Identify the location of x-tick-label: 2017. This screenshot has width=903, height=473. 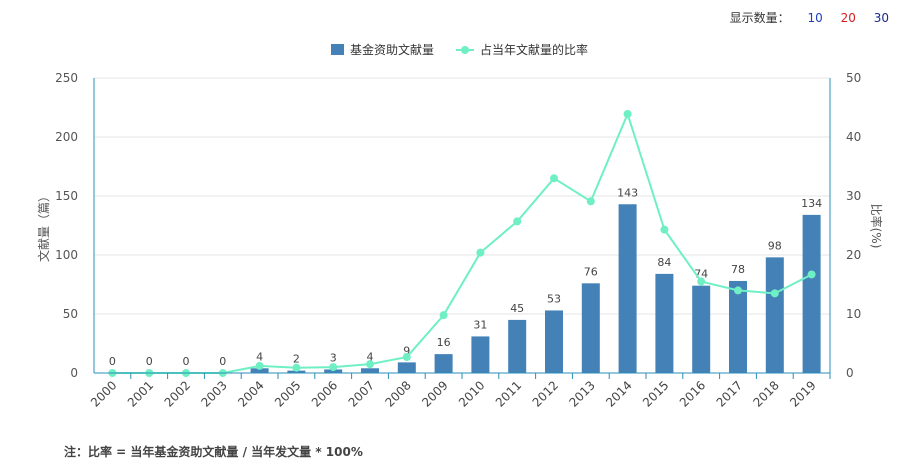
(729, 393).